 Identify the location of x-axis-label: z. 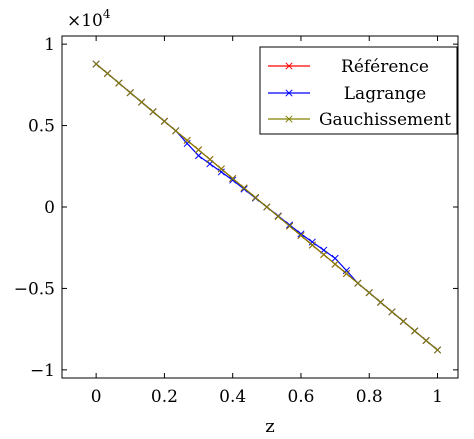
(269, 426).